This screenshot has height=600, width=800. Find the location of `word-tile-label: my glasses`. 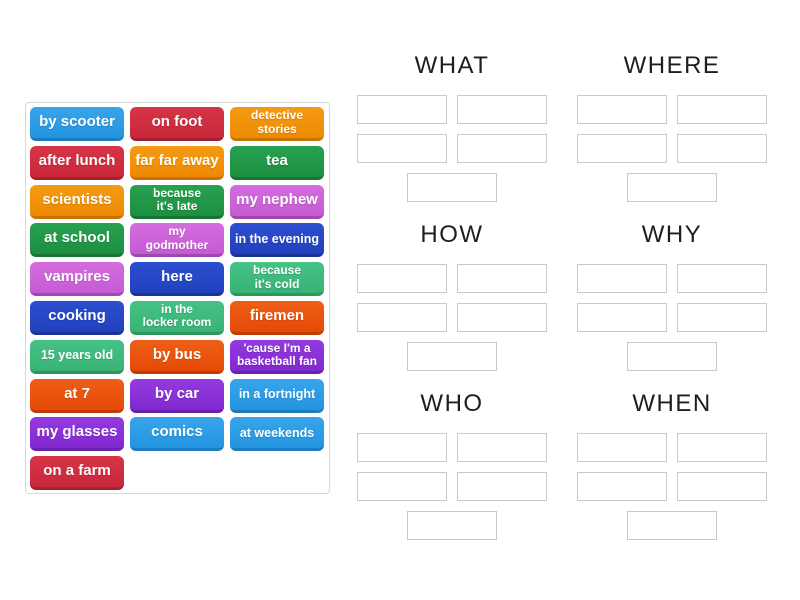

word-tile-label: my glasses is located at coordinates (77, 432).